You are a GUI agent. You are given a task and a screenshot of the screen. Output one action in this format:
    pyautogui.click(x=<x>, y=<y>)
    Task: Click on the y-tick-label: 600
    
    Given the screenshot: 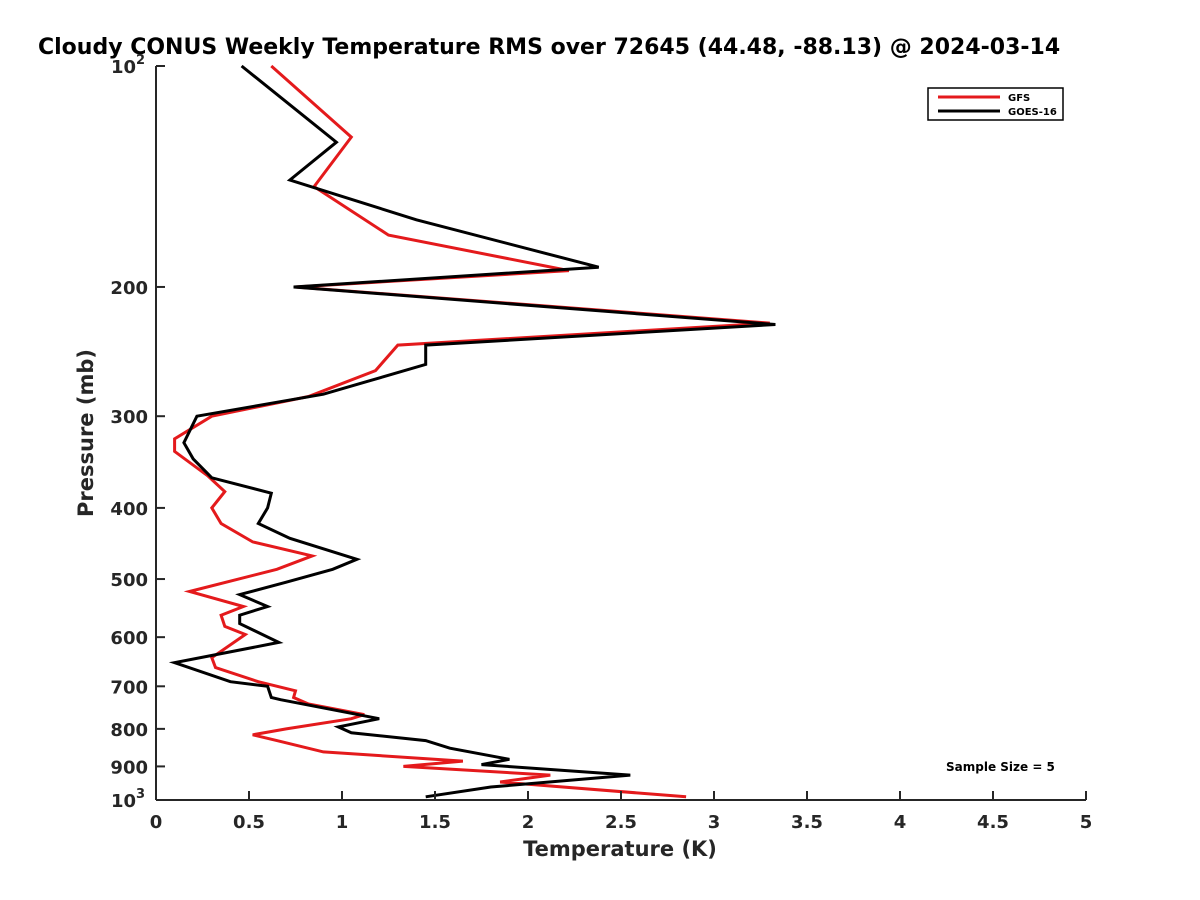 What is the action you would take?
    pyautogui.click(x=129, y=638)
    